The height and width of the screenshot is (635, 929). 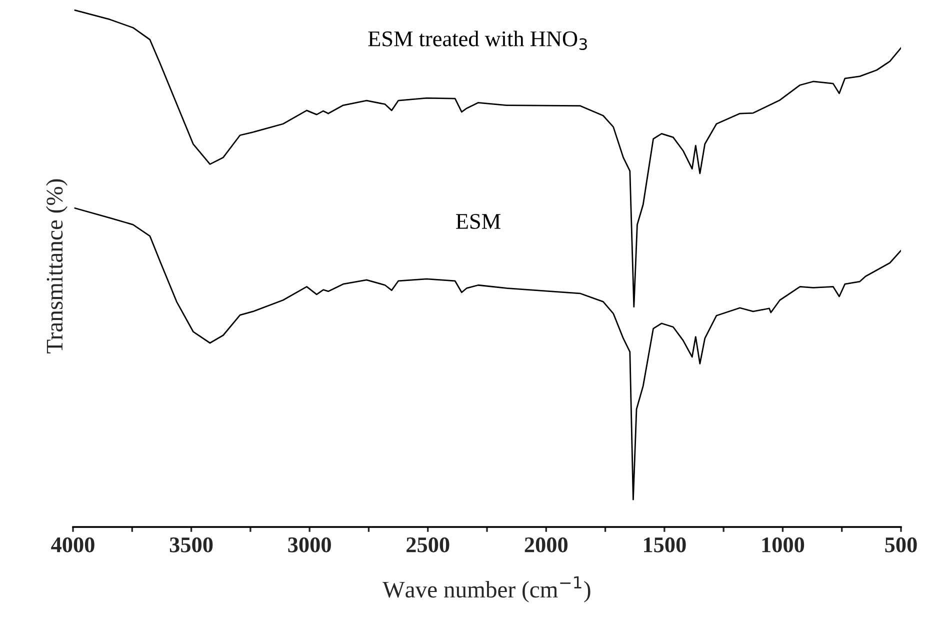 I want to click on x-axis-title: Wave number (cm$^{−1}$), so click(x=486, y=589).